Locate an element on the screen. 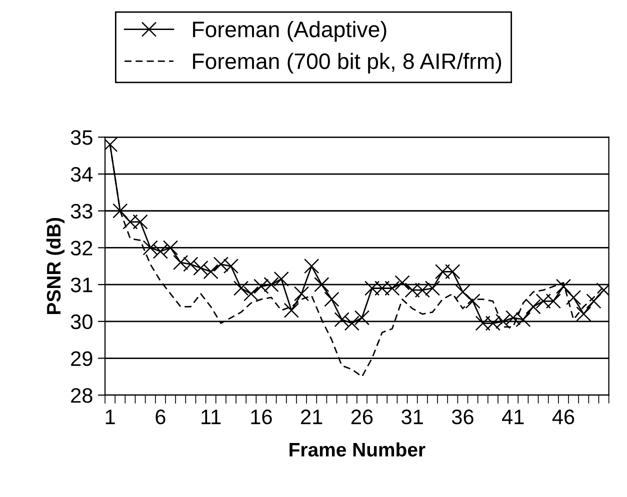  x-tick-label: 36 is located at coordinates (463, 417).